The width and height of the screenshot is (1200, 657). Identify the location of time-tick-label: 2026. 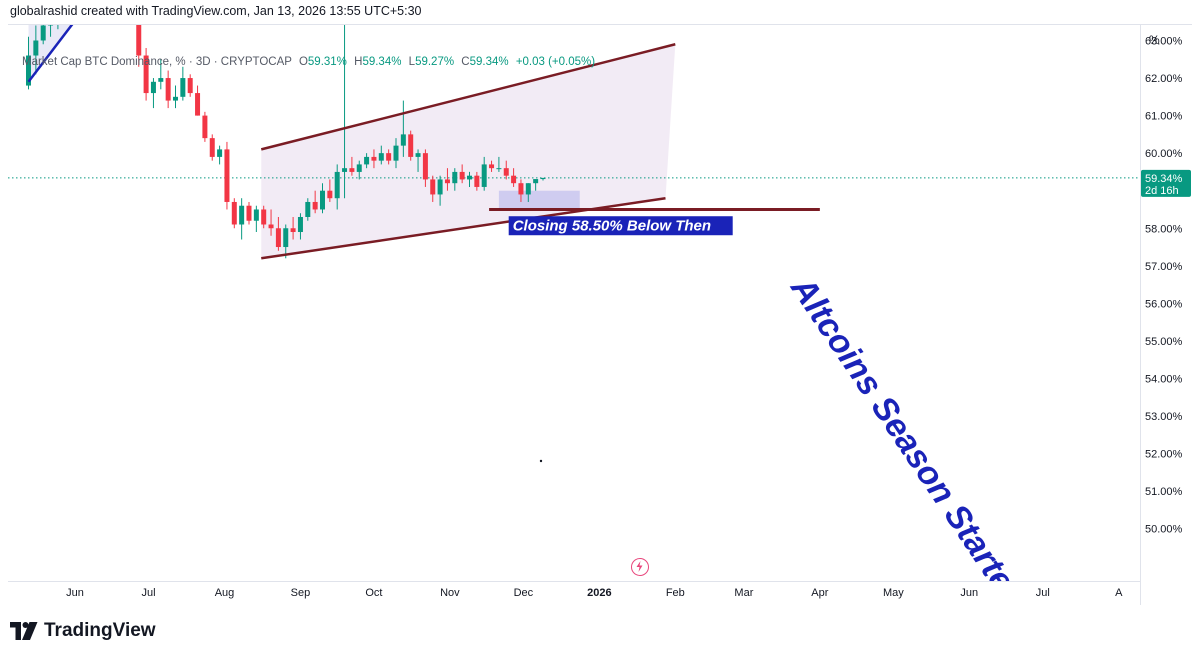
(599, 593).